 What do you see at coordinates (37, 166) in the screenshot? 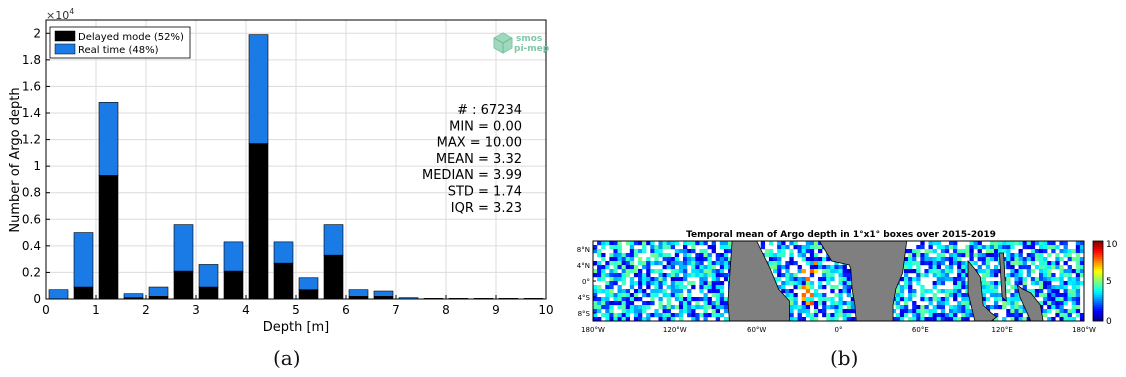
I see `y-tick-label: 1` at bounding box center [37, 166].